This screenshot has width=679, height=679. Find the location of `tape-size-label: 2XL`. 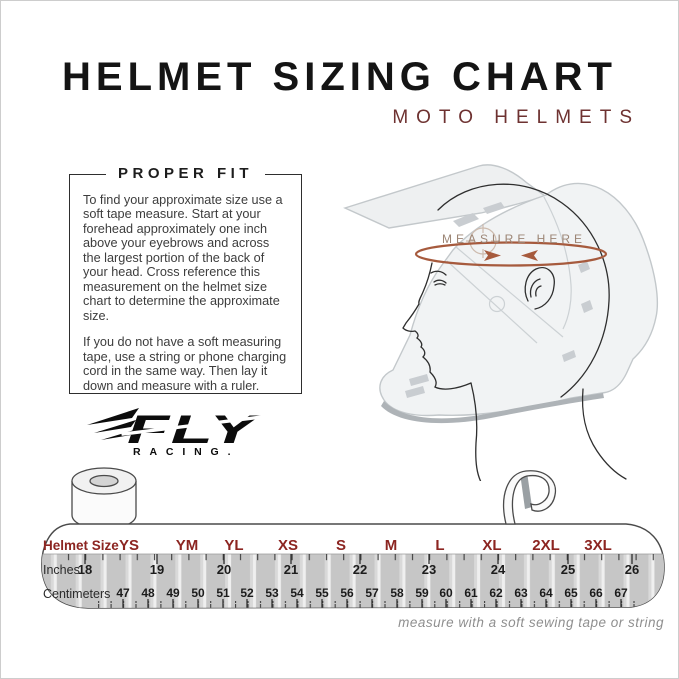

tape-size-label: 2XL is located at coordinates (546, 545).